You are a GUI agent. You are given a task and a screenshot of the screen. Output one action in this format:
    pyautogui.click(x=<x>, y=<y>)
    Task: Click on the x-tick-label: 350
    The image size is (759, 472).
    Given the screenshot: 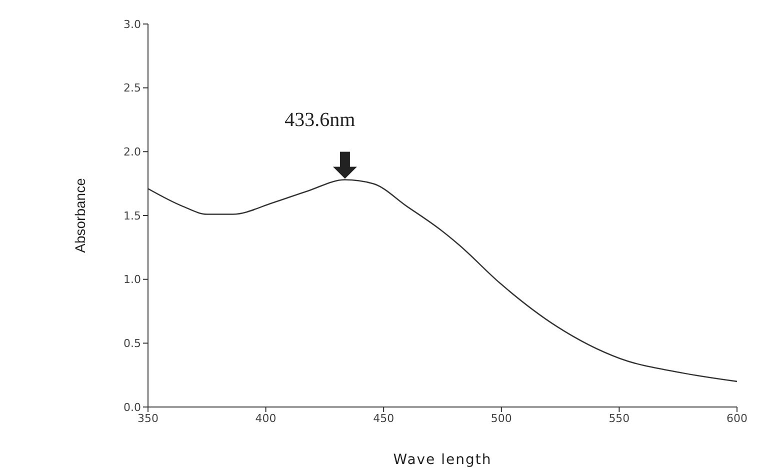 What is the action you would take?
    pyautogui.click(x=148, y=418)
    